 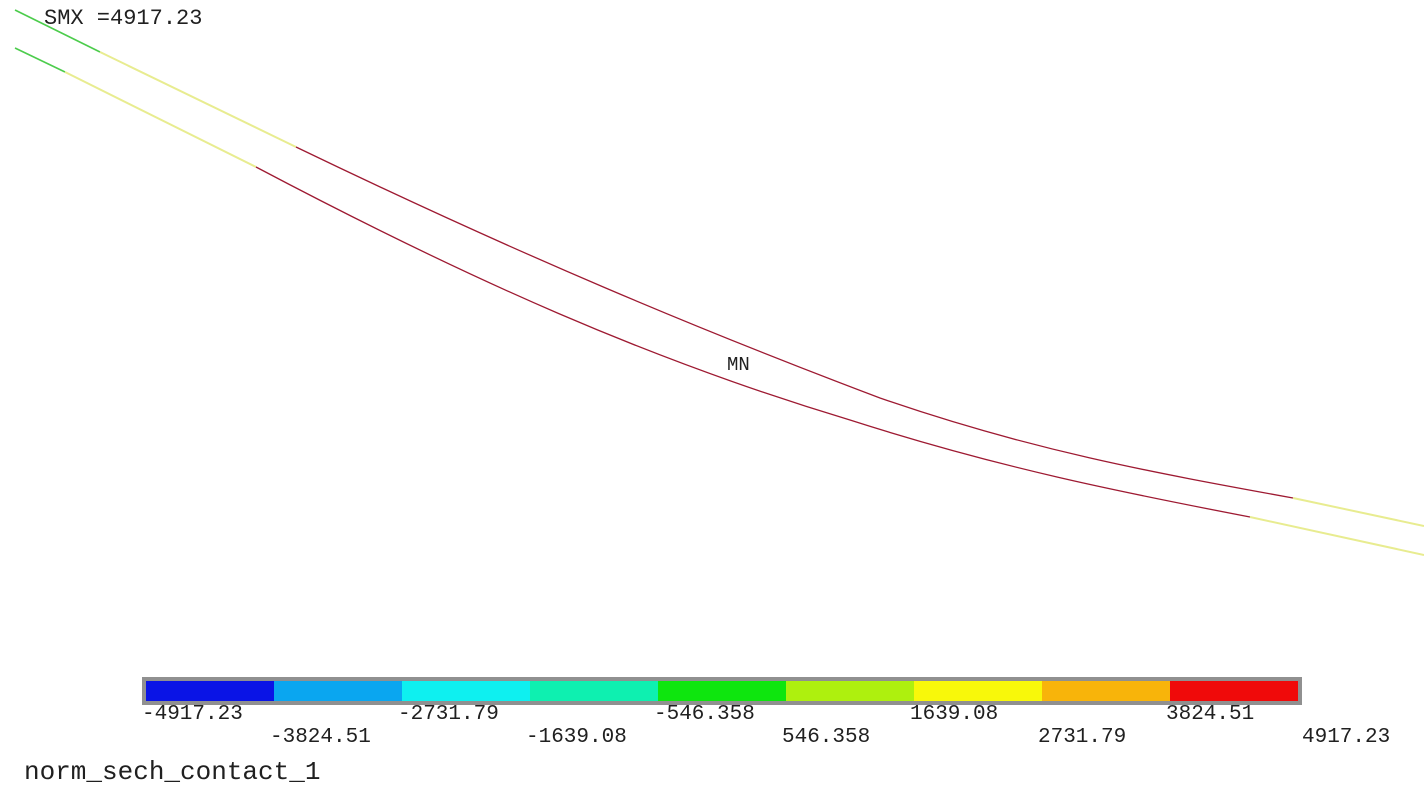 What do you see at coordinates (738, 365) in the screenshot?
I see `min-marker: MN` at bounding box center [738, 365].